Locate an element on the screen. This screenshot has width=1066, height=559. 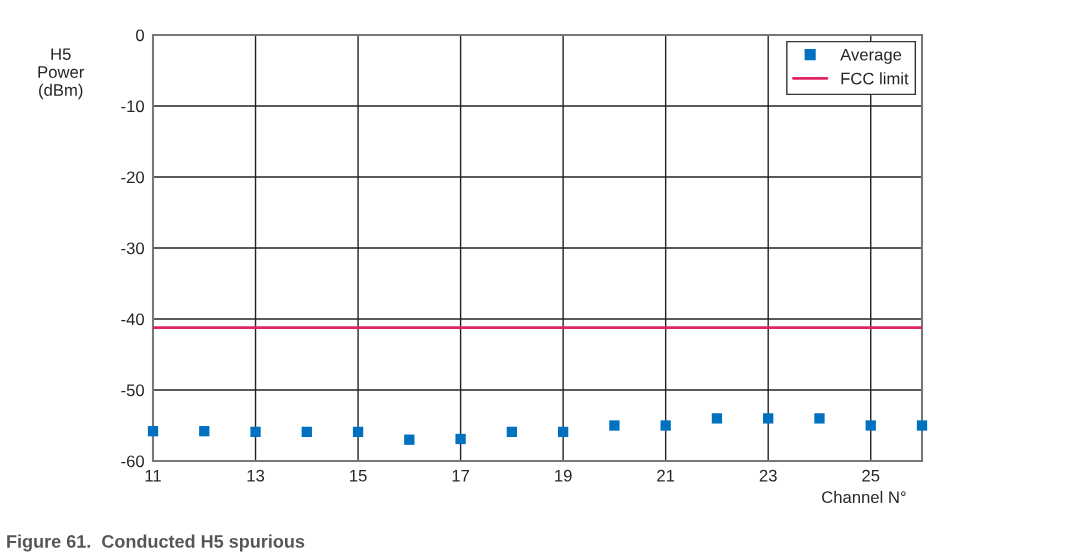
y-tick-label: -10 is located at coordinates (133, 106).